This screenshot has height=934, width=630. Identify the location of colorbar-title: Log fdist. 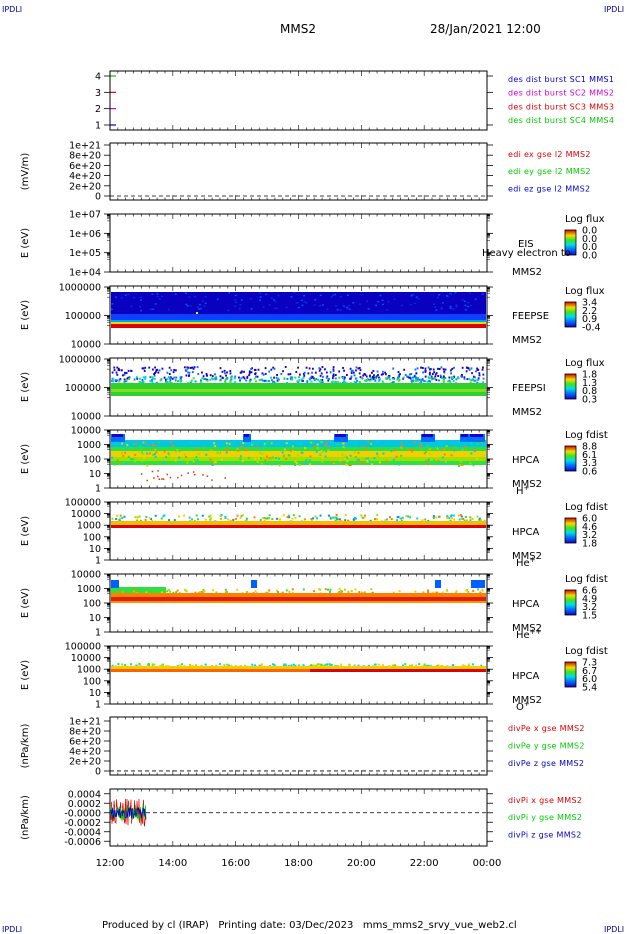
(586, 507).